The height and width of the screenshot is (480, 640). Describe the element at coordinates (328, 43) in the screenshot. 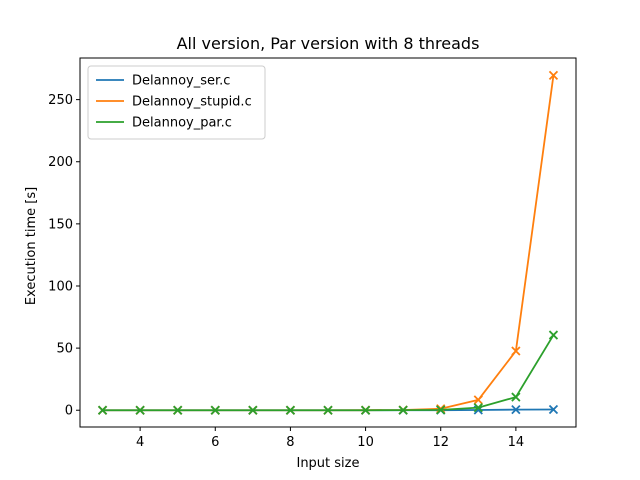

I see `chart-title: All version, Par version with 8 threads` at that location.